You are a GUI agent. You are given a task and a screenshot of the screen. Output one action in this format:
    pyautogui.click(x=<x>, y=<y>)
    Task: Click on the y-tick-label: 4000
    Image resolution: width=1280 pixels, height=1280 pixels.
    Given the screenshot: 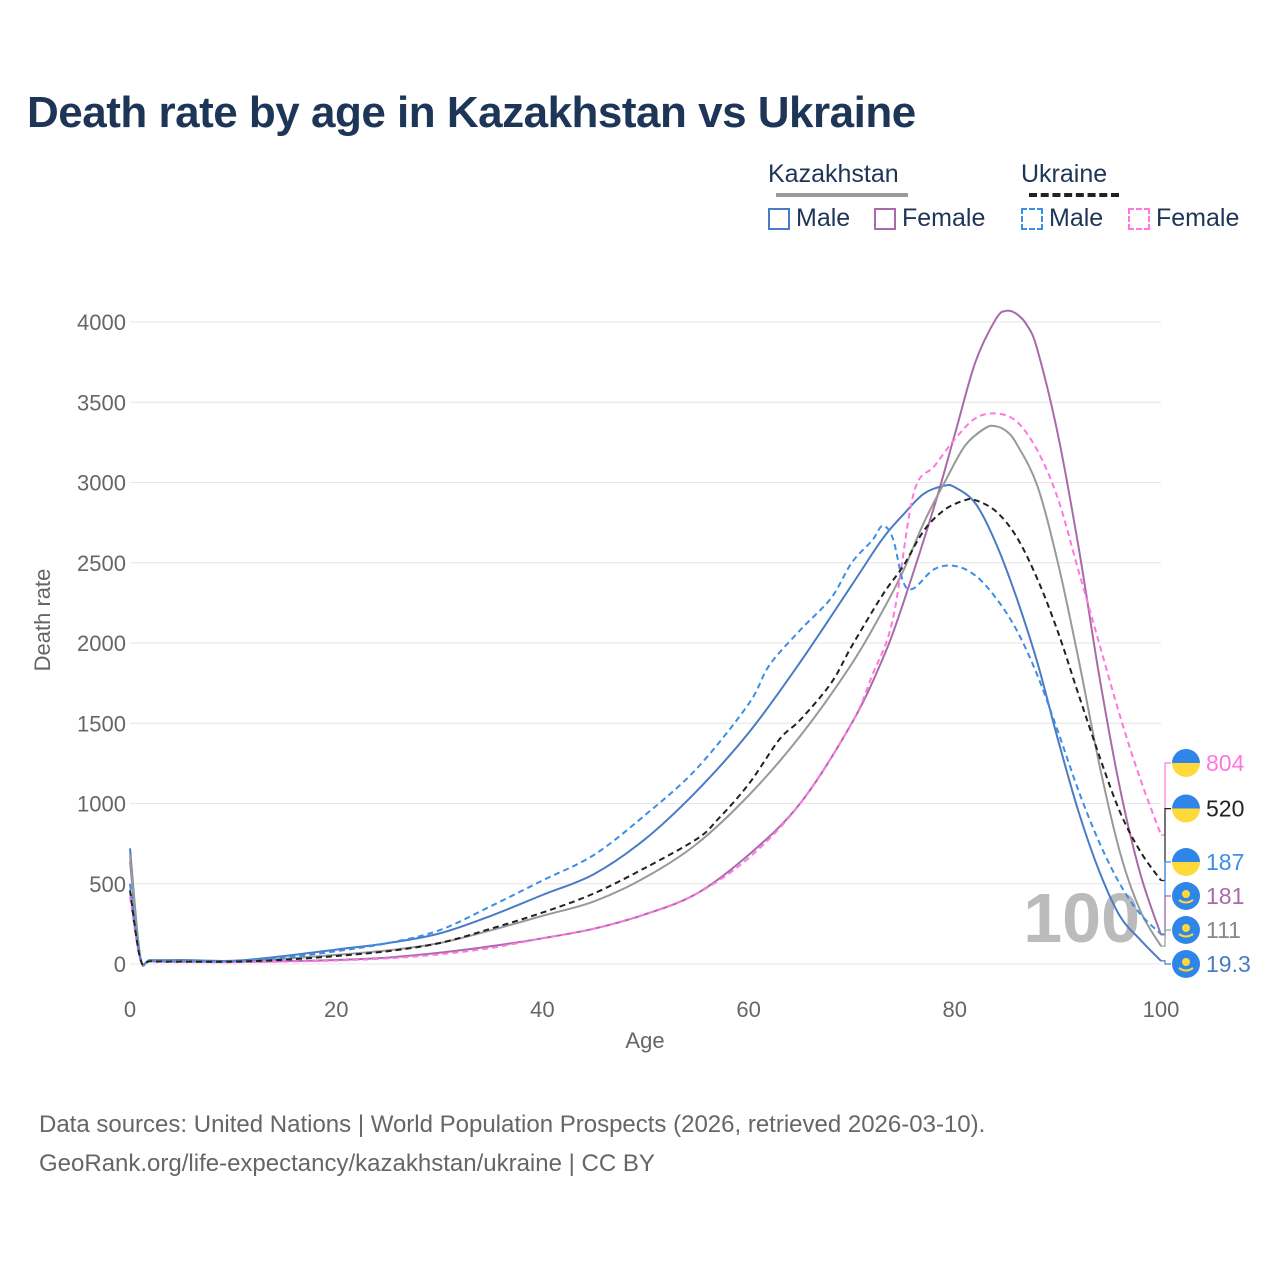 What is the action you would take?
    pyautogui.click(x=101, y=322)
    